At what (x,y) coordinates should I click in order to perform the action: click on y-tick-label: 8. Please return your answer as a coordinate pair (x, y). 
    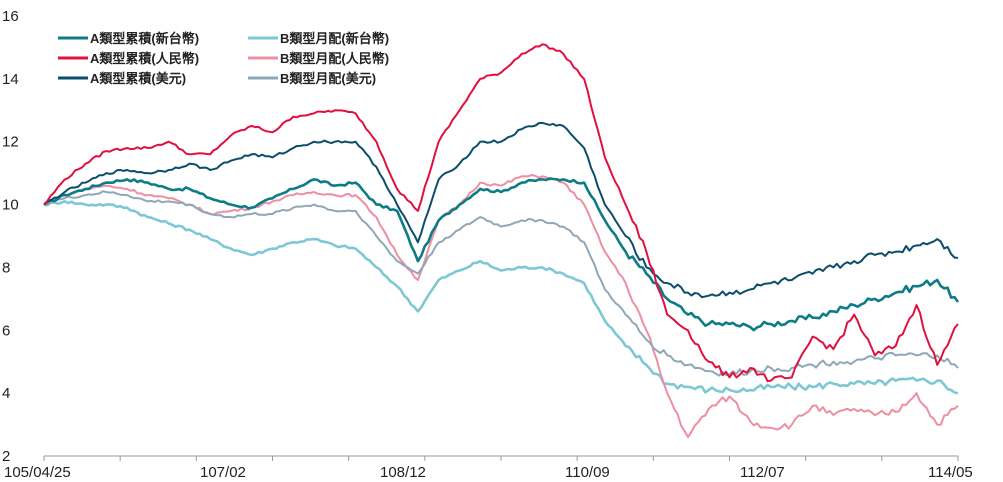
    Looking at the image, I should click on (6, 267).